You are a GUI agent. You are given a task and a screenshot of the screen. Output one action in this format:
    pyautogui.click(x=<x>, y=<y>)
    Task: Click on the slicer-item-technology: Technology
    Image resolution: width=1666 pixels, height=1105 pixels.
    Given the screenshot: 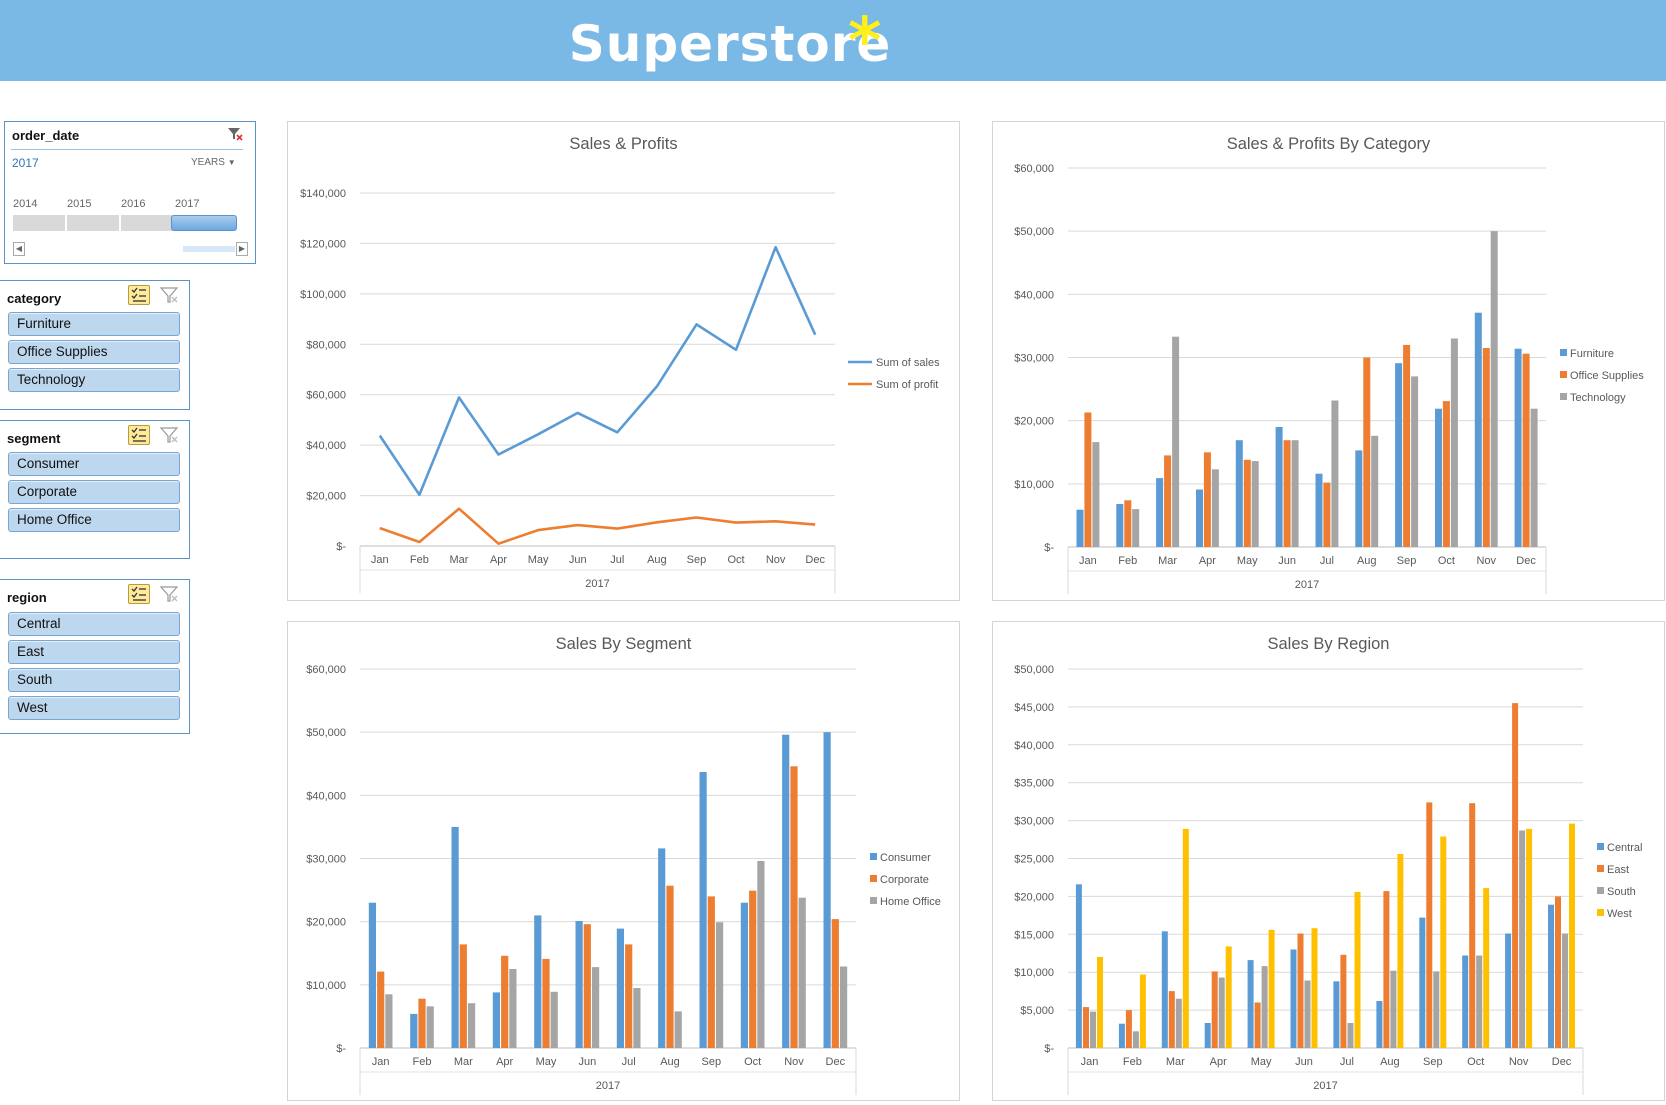 What is the action you would take?
    pyautogui.click(x=94, y=380)
    